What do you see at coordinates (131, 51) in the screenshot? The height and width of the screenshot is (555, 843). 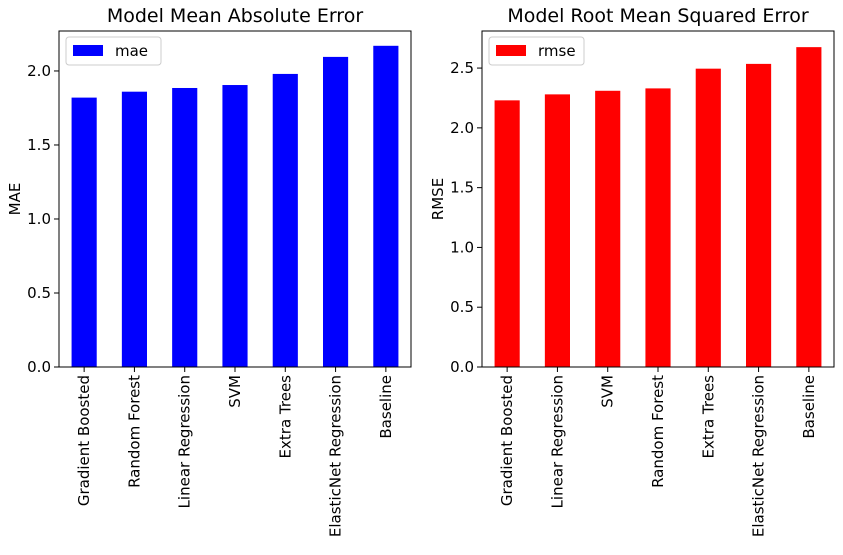 I see `legend-label: mae` at bounding box center [131, 51].